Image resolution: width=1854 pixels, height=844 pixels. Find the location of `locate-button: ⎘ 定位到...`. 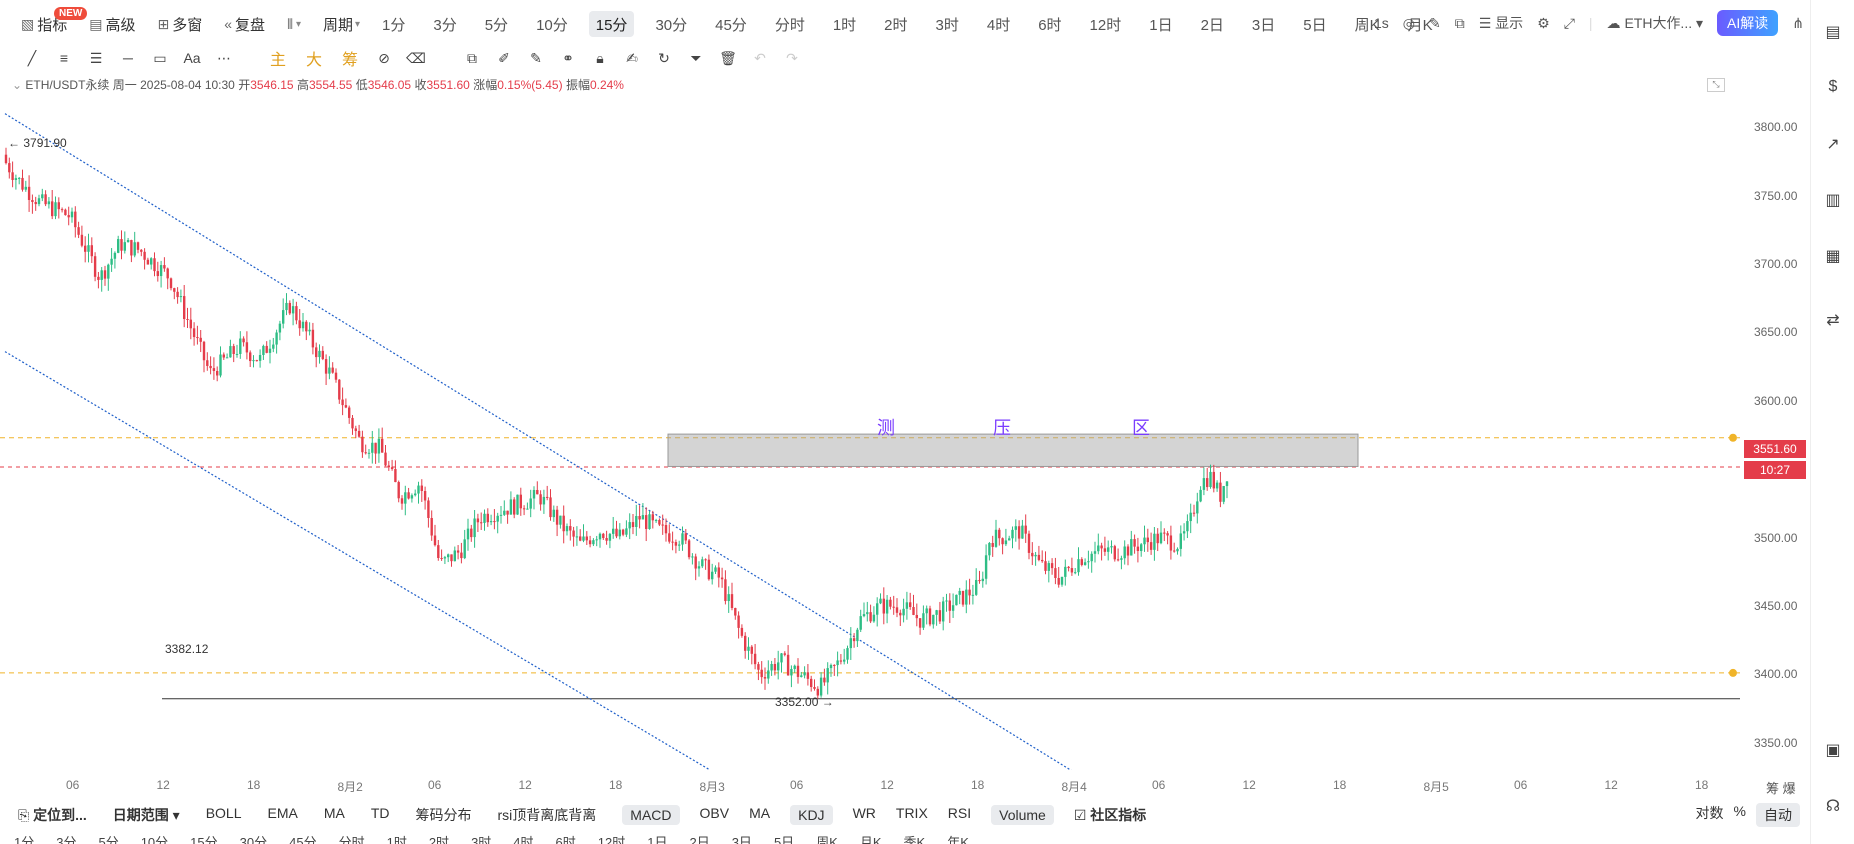

locate-button: ⎘ 定位到... is located at coordinates (52, 815).